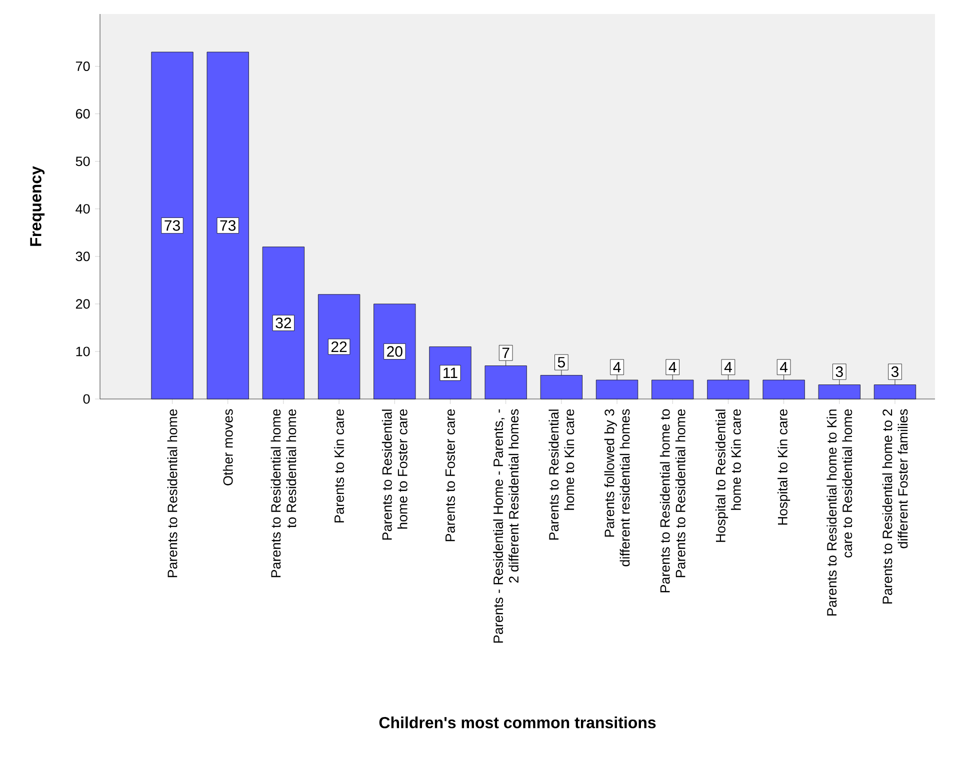 Image resolution: width=969 pixels, height=772 pixels. Describe the element at coordinates (839, 512) in the screenshot. I see `x-tick-label: Parents to Residential home to Kin care to Residential home` at that location.